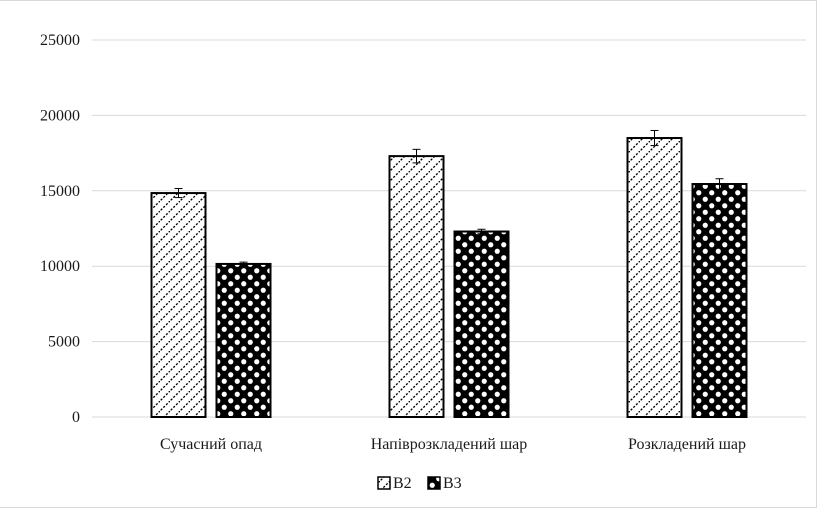 The image size is (817, 514). I want to click on y-tick-label: 10000, so click(60, 266).